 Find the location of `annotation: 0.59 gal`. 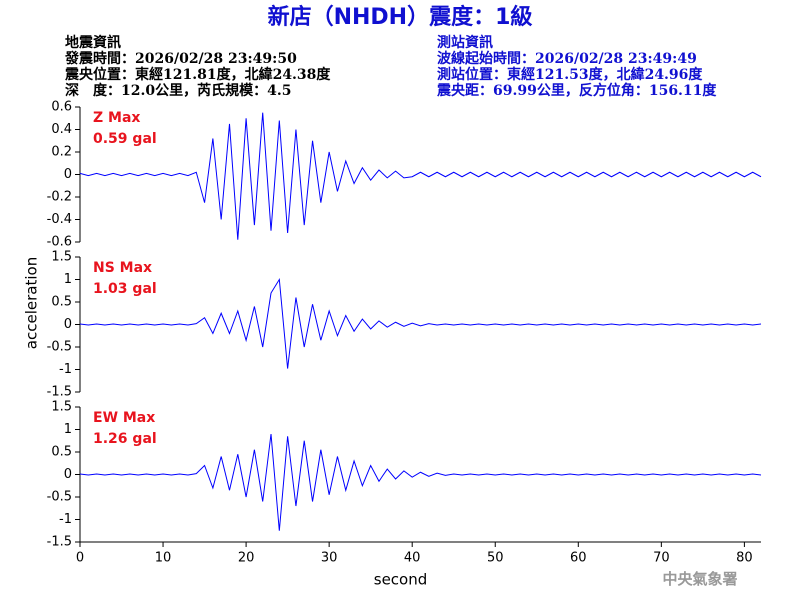

annotation: 0.59 gal is located at coordinates (125, 139).